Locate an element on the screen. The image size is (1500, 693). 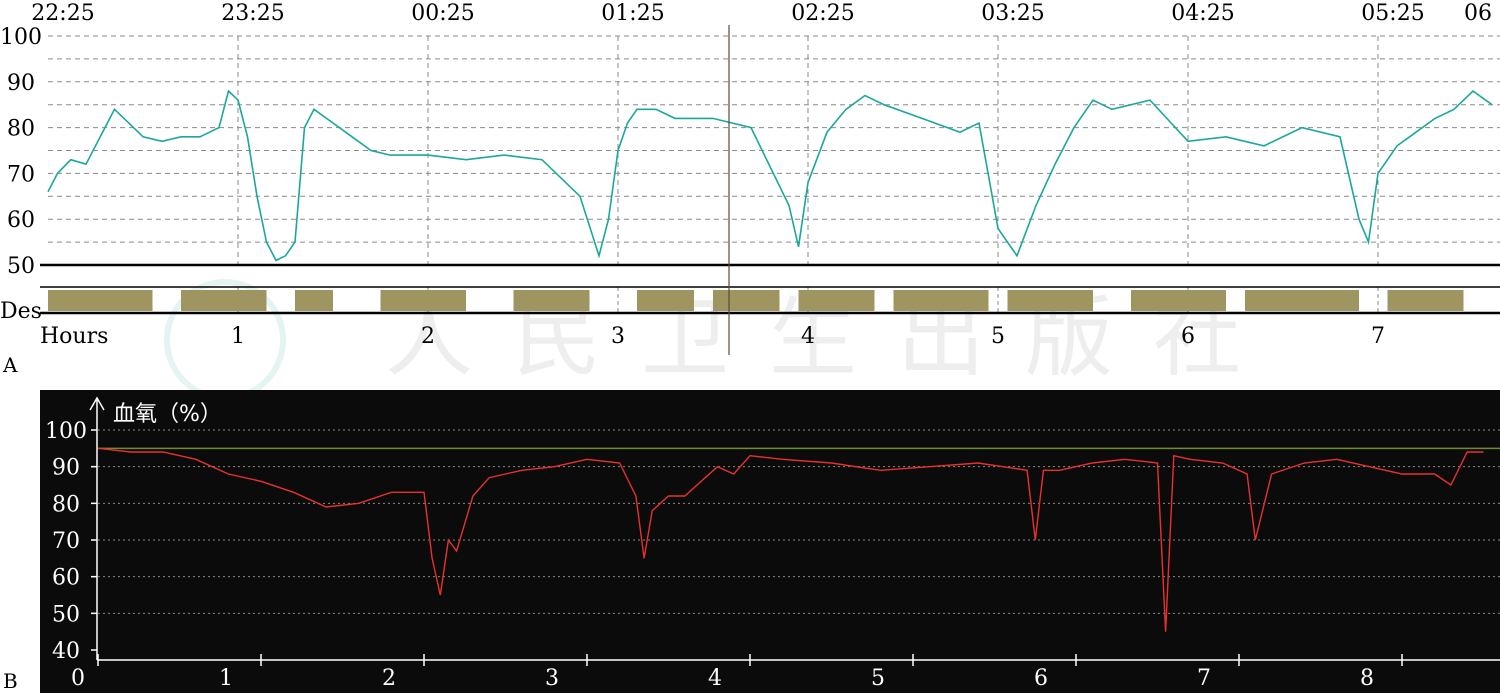
time-label: 04:25 is located at coordinates (1202, 13).